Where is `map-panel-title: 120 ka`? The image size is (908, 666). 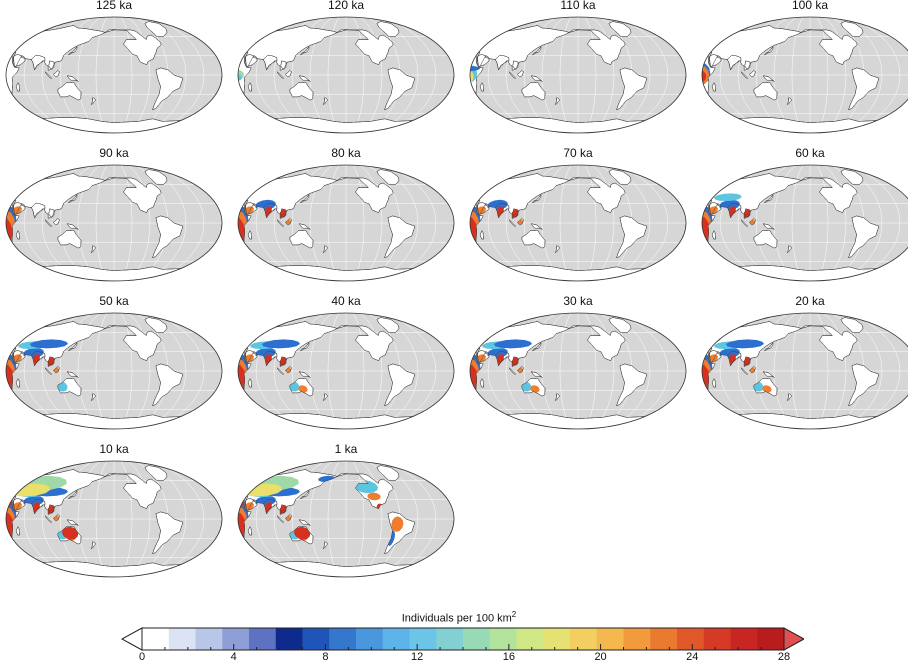 map-panel-title: 120 ka is located at coordinates (346, 6).